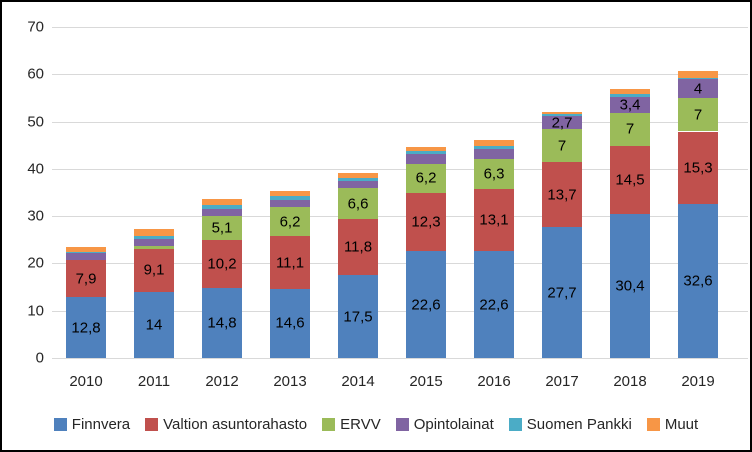 Image resolution: width=752 pixels, height=452 pixels. What do you see at coordinates (630, 381) in the screenshot?
I see `x-axis-tick-label: 2018` at bounding box center [630, 381].